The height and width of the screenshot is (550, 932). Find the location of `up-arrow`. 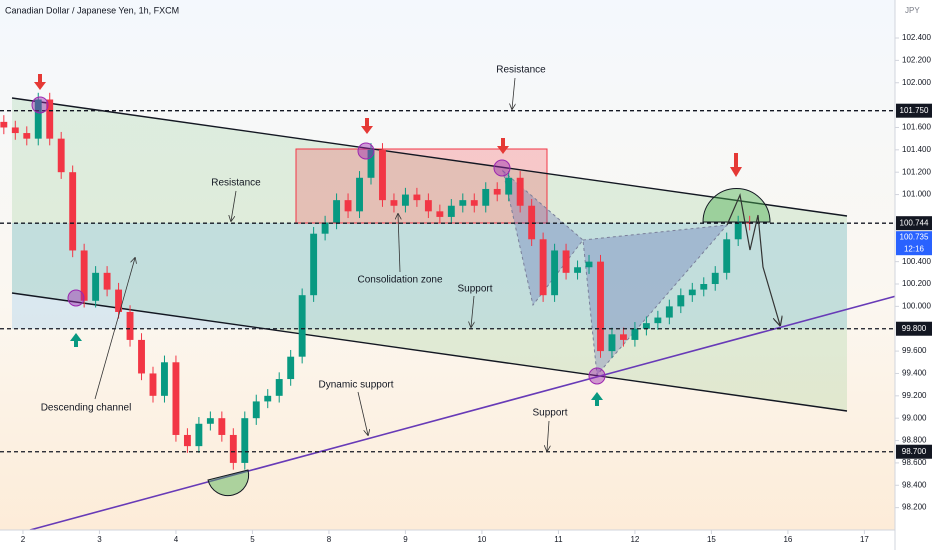

up-arrow is located at coordinates (597, 399).